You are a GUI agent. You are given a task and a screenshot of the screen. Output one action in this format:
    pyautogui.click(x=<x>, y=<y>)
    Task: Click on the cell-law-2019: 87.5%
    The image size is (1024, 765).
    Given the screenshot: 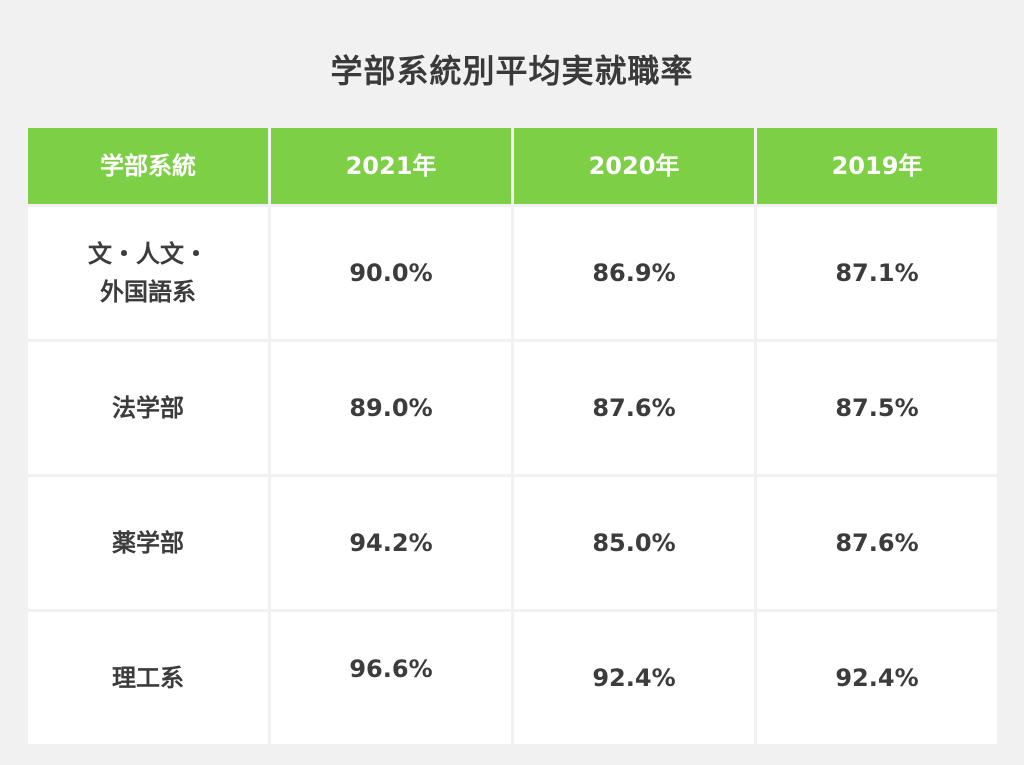 What is the action you would take?
    pyautogui.click(x=877, y=408)
    